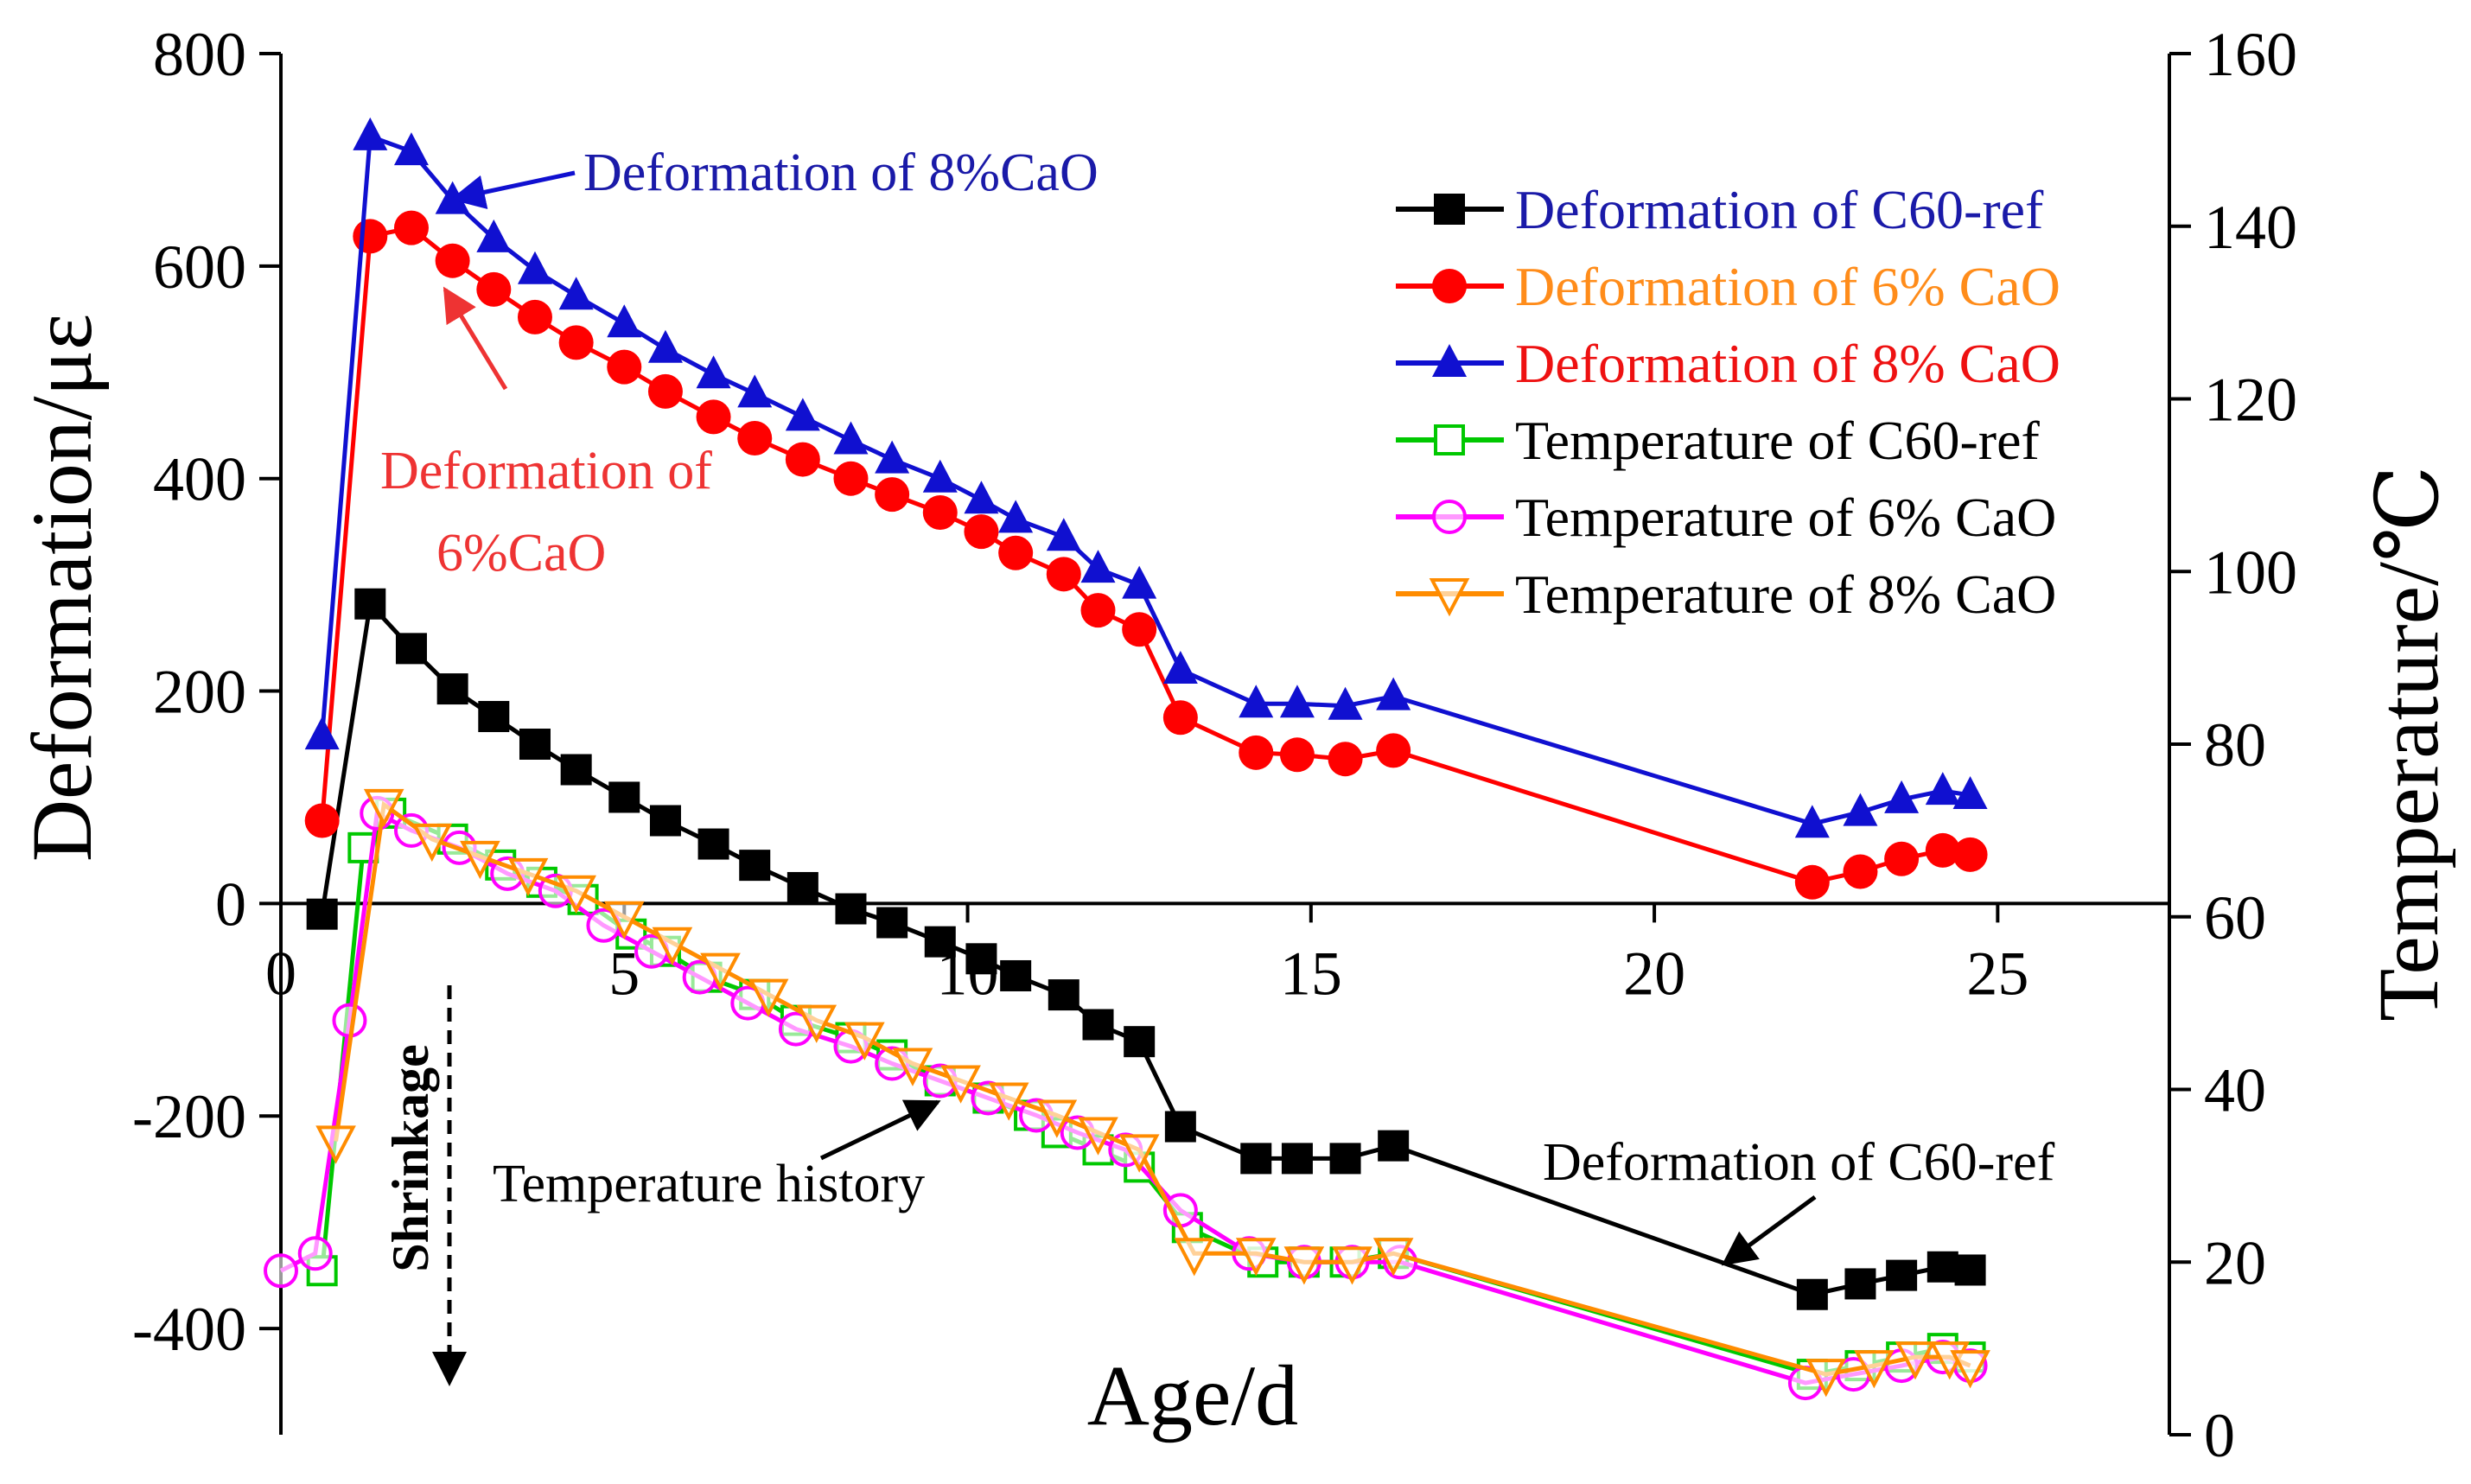  What do you see at coordinates (1785, 517) in the screenshot?
I see `legend-label: Temperature of 6% CaO` at bounding box center [1785, 517].